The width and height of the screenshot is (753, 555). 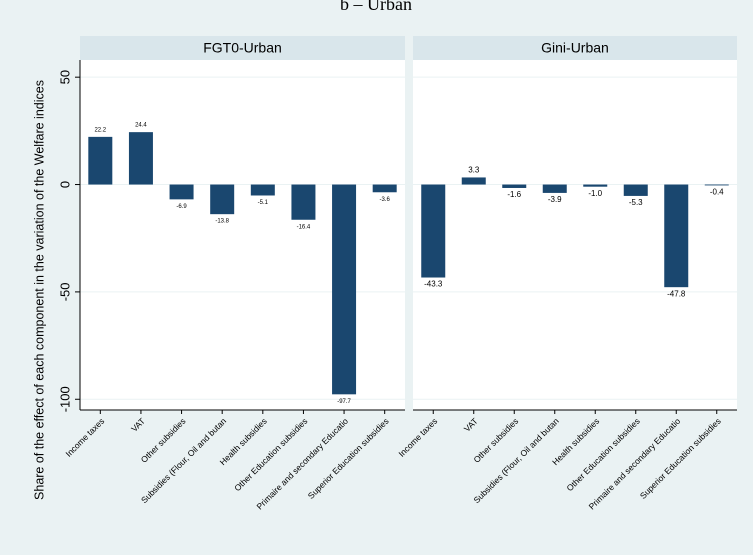 What do you see at coordinates (64, 292) in the screenshot?
I see `y-tick-label: -50` at bounding box center [64, 292].